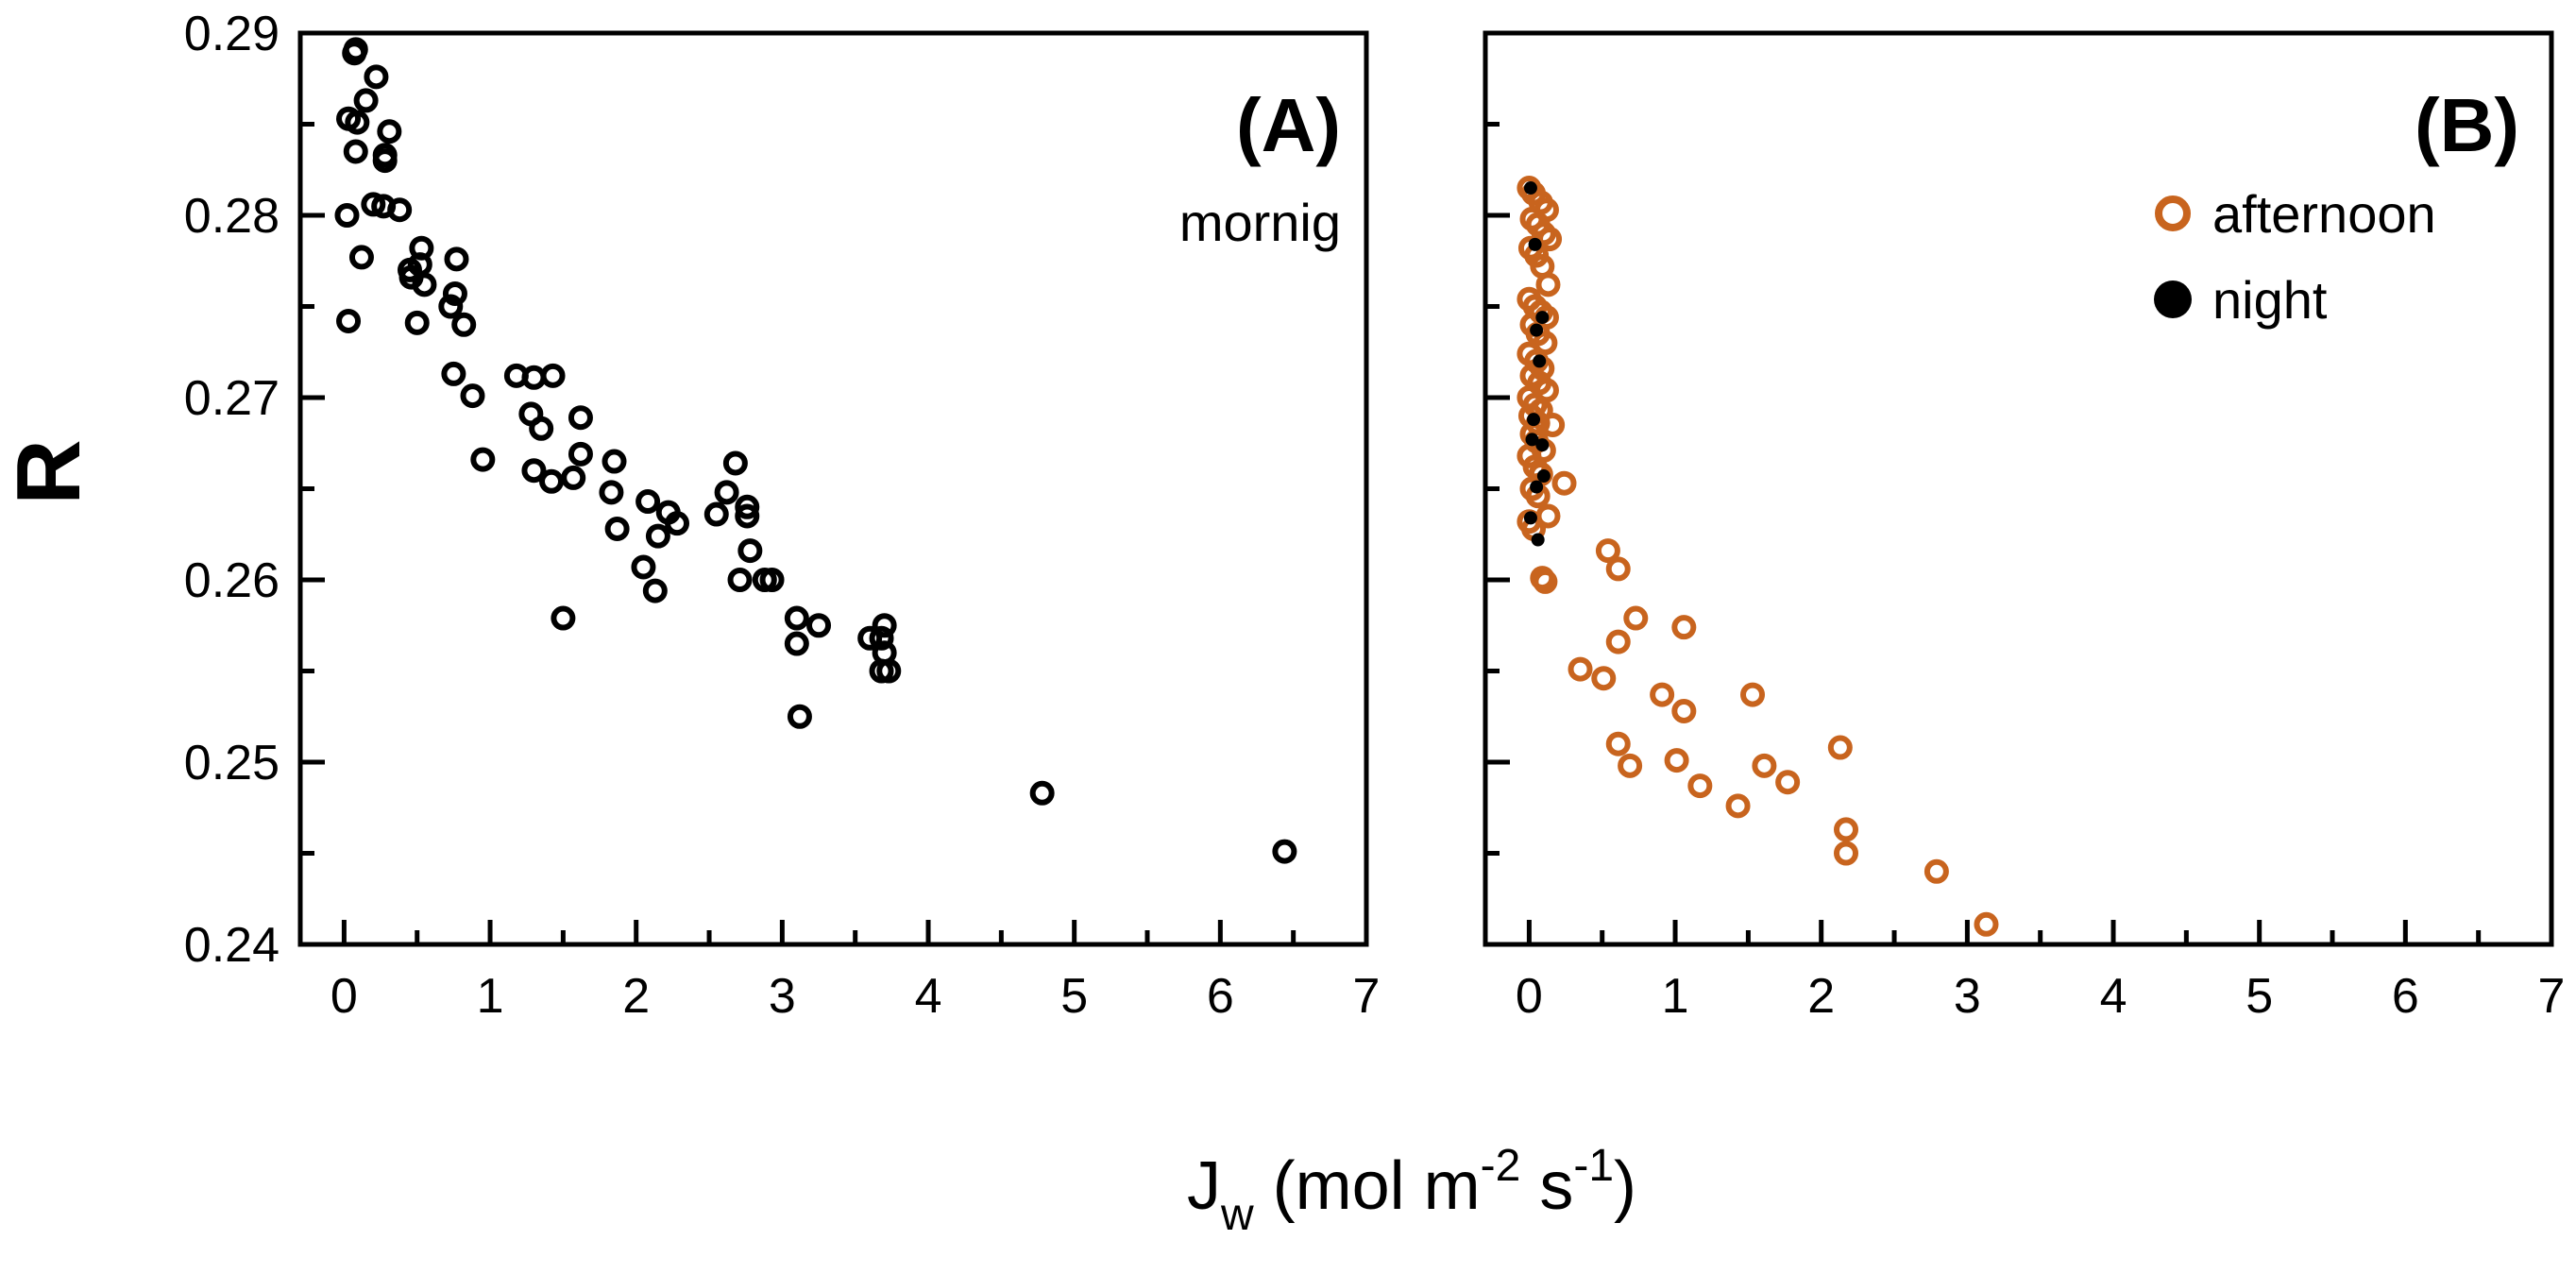 Image resolution: width=2576 pixels, height=1274 pixels. I want to click on y-axis-title: R, so click(49, 472).